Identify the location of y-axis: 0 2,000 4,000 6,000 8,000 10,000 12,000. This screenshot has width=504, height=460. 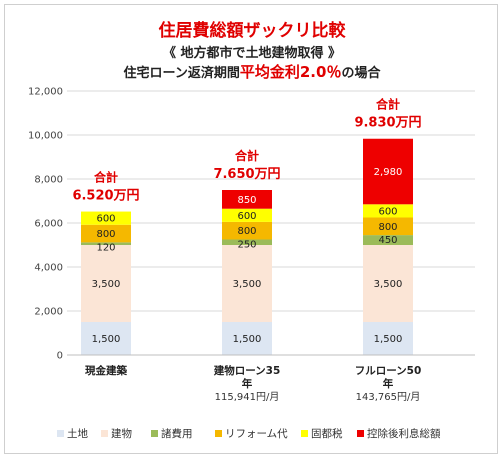
(45, 224).